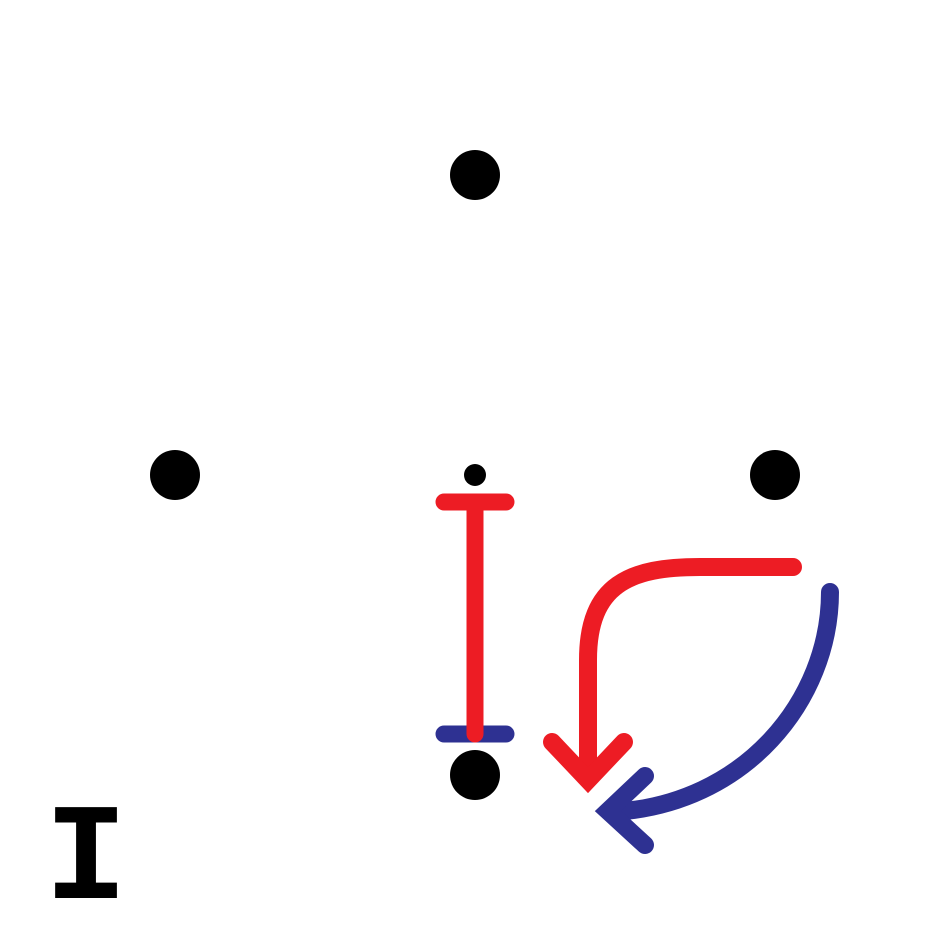  Describe the element at coordinates (775, 475) in the screenshot. I see `right-dot` at that location.